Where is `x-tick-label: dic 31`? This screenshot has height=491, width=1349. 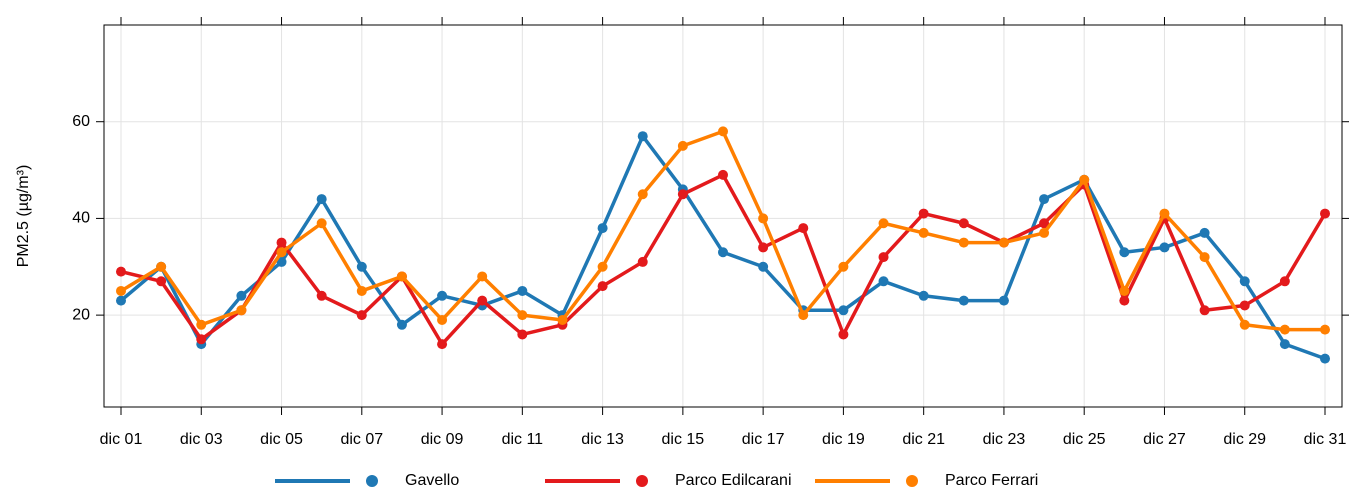
x-tick-label: dic 31 is located at coordinates (1325, 439).